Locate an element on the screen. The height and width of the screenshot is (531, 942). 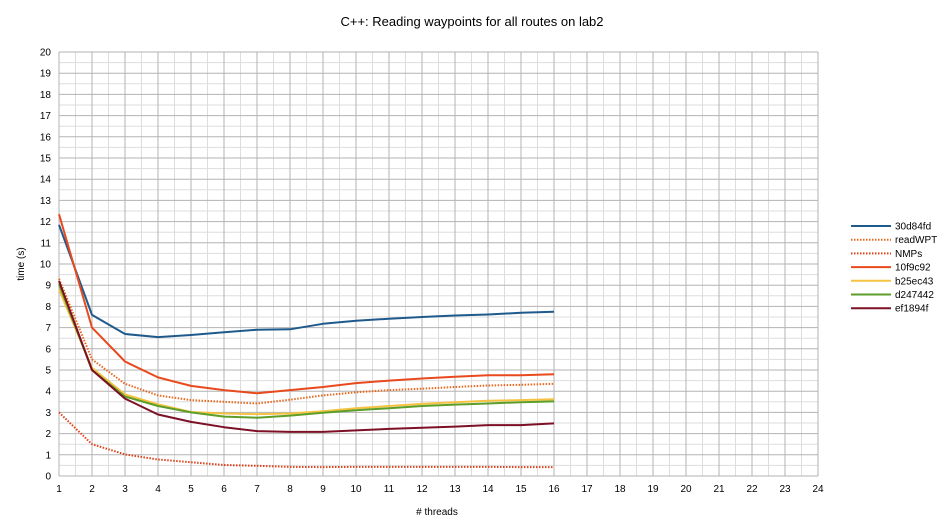
x-tick-label: 24 is located at coordinates (818, 489).